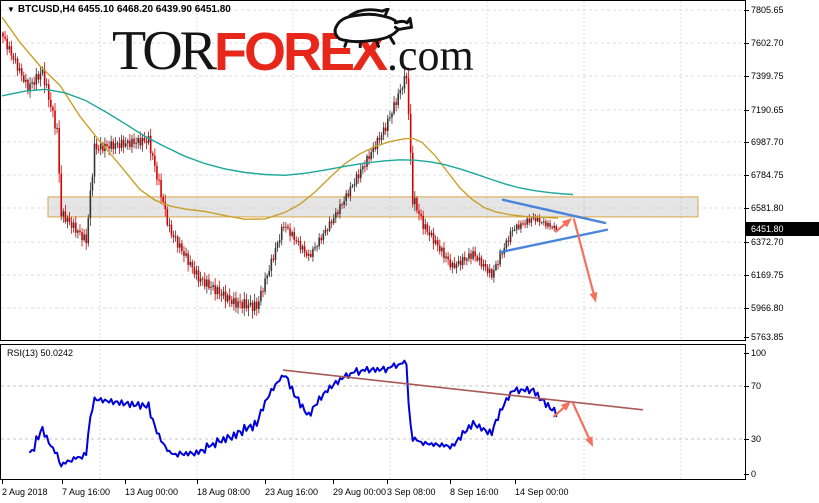 The height and width of the screenshot is (503, 819). I want to click on time-axis-label: 7 Aug 16:00, so click(86, 492).